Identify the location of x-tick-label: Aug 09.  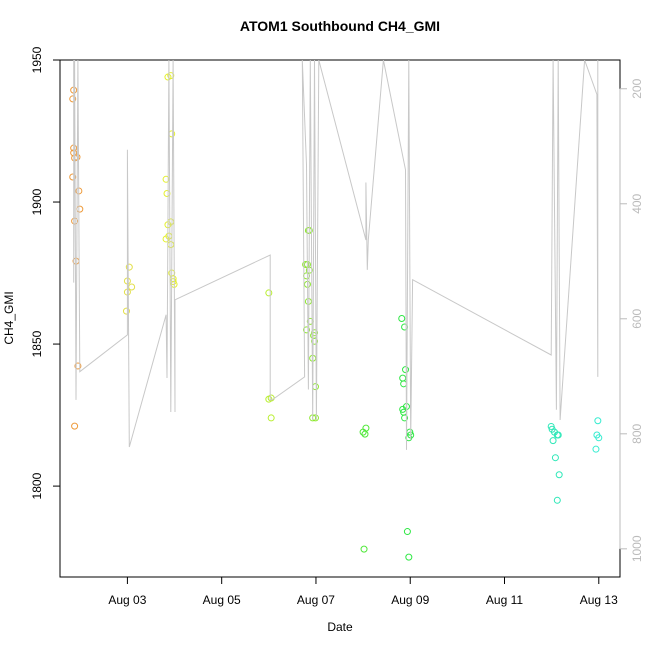
(410, 600).